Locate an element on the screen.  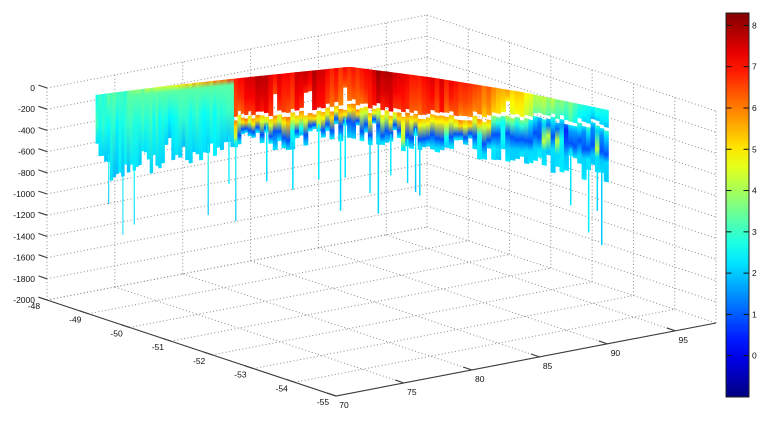
y-tick-label: -53 is located at coordinates (240, 375).